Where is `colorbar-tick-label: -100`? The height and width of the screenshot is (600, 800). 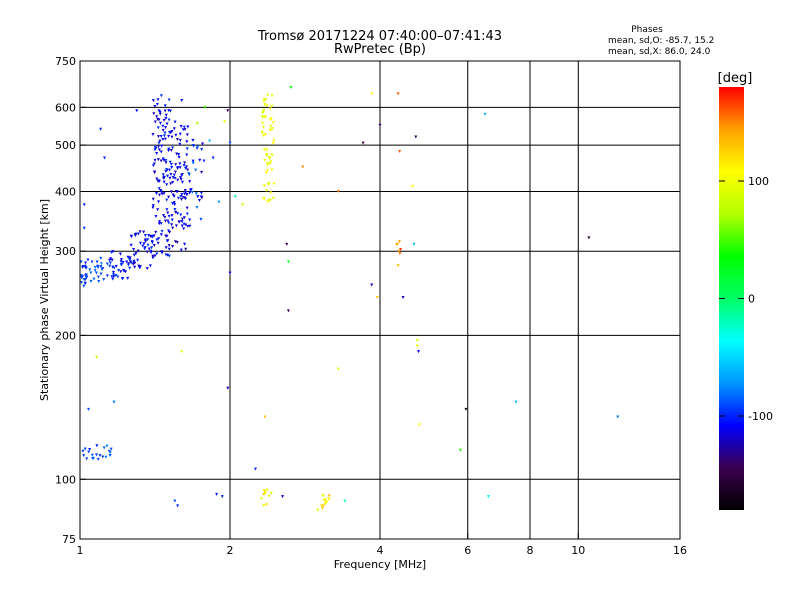 colorbar-tick-label: -100 is located at coordinates (760, 416).